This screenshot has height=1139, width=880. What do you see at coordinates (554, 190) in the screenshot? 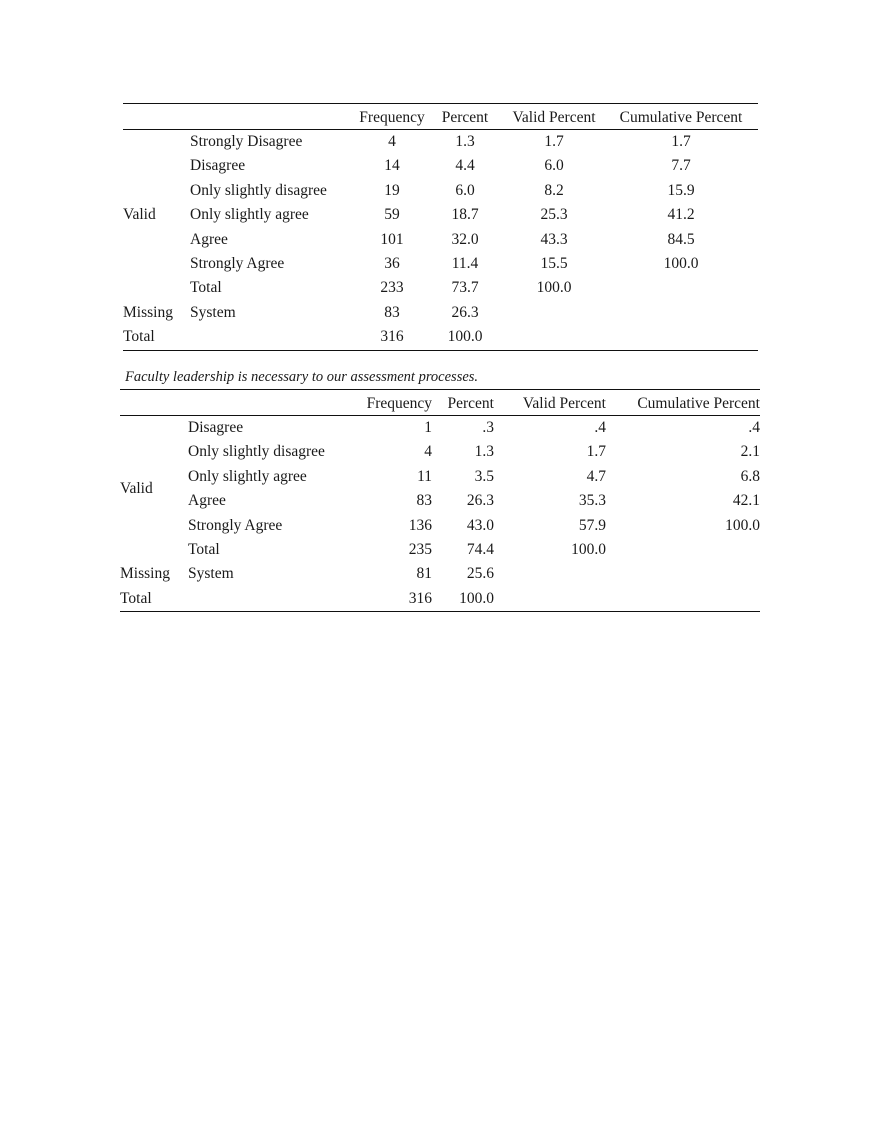
I see `valid-percent-cell: 8.2` at bounding box center [554, 190].